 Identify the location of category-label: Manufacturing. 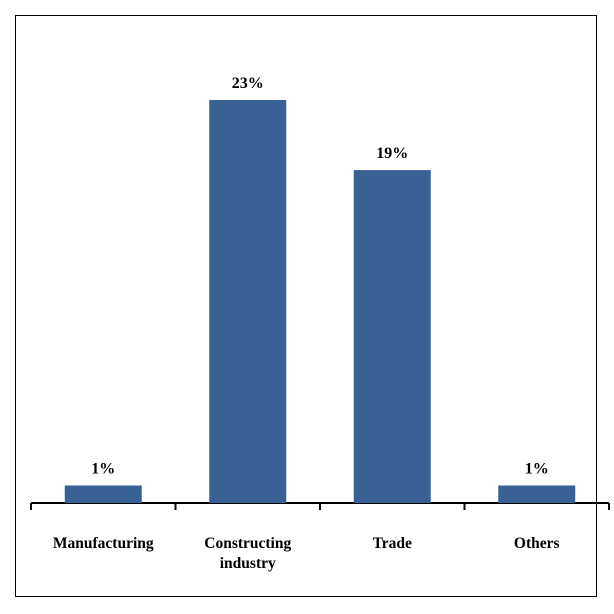
(103, 543).